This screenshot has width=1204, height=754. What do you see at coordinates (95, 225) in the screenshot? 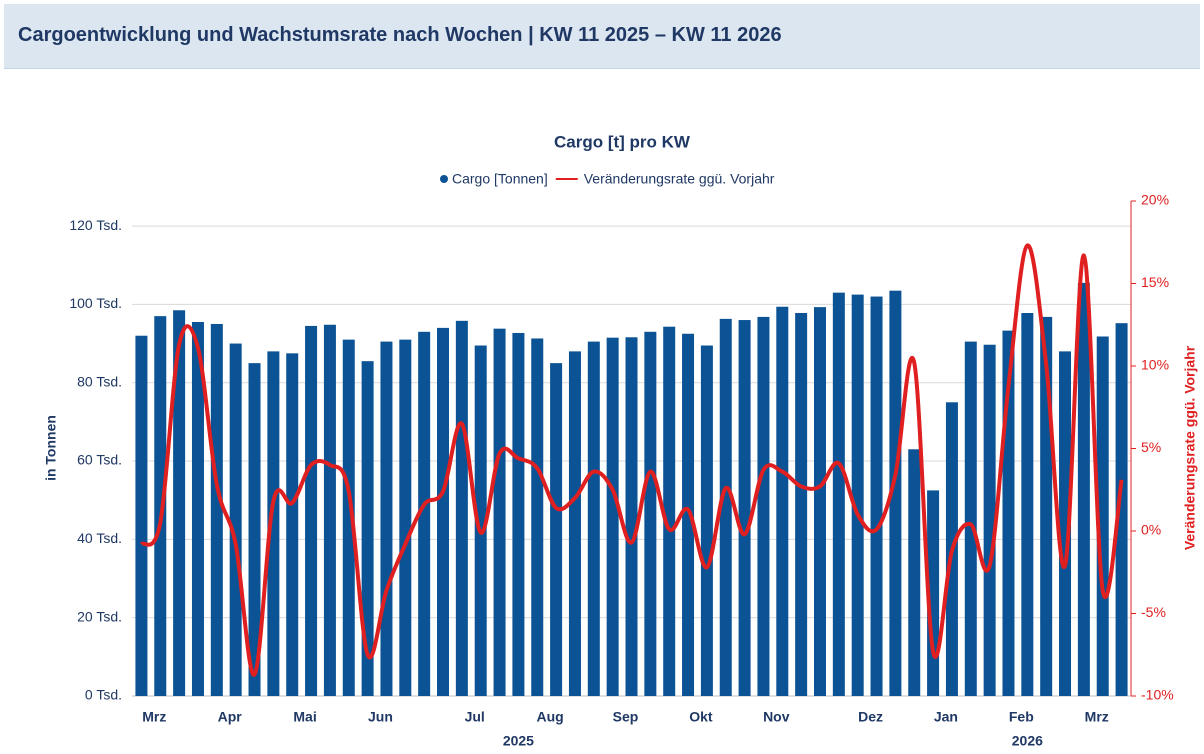
I see `y-tick-label: 120 Tsd.` at bounding box center [95, 225].